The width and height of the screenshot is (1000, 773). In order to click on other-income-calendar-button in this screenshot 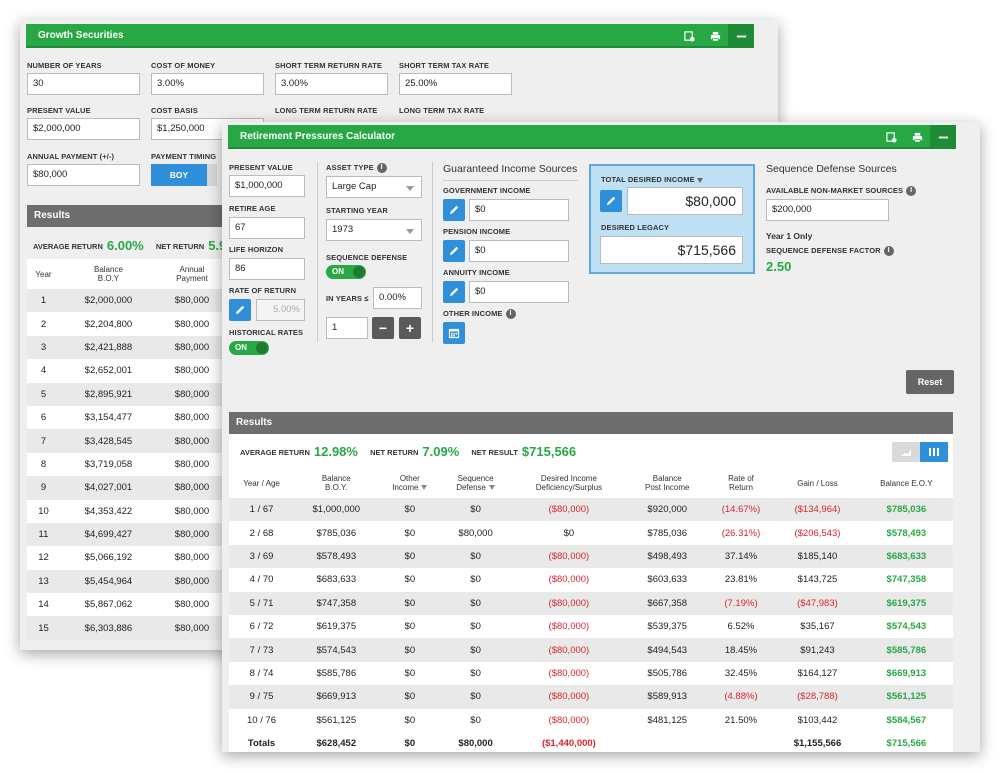, I will do `click(454, 333)`.